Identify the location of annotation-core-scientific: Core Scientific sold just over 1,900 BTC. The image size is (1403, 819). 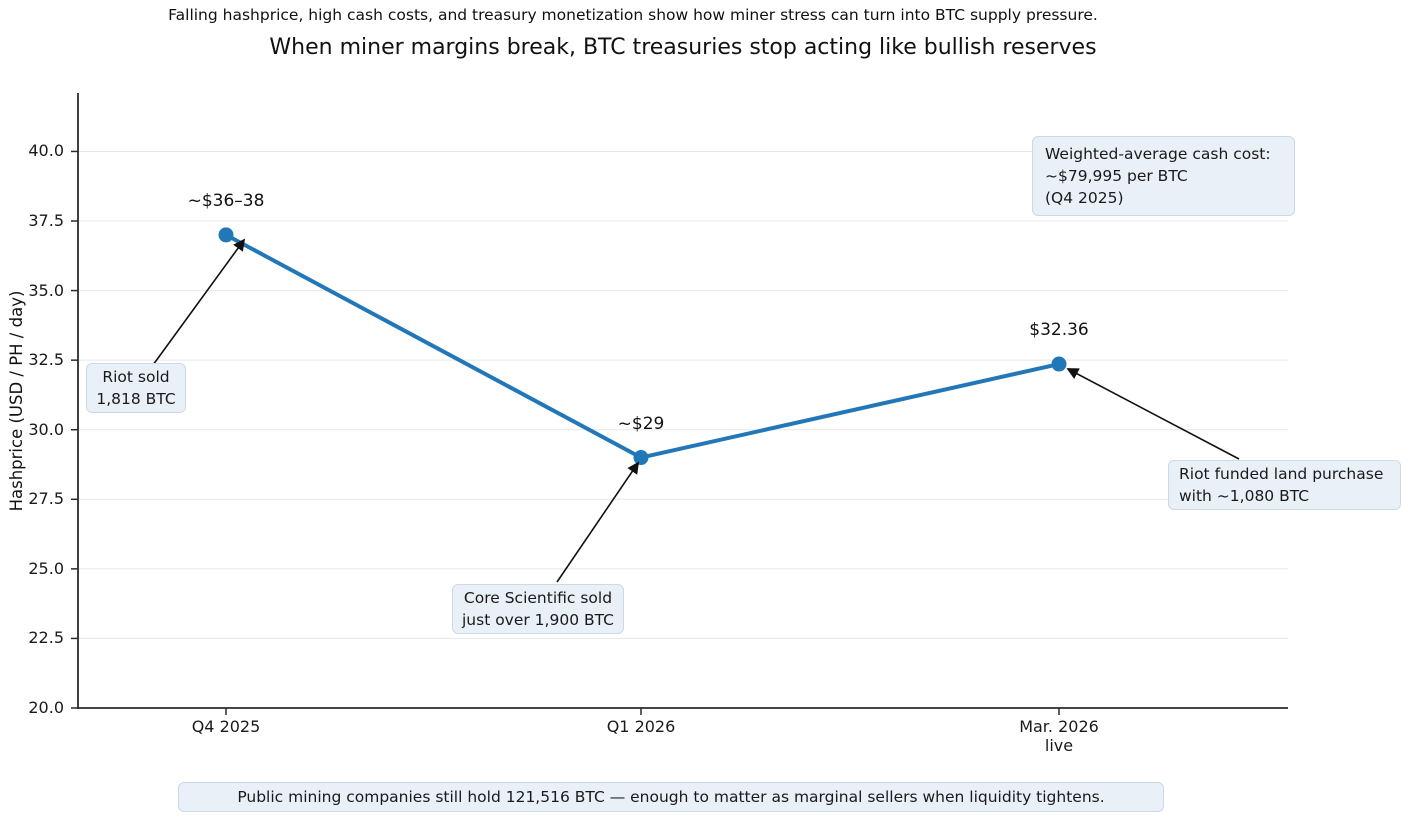
(538, 609).